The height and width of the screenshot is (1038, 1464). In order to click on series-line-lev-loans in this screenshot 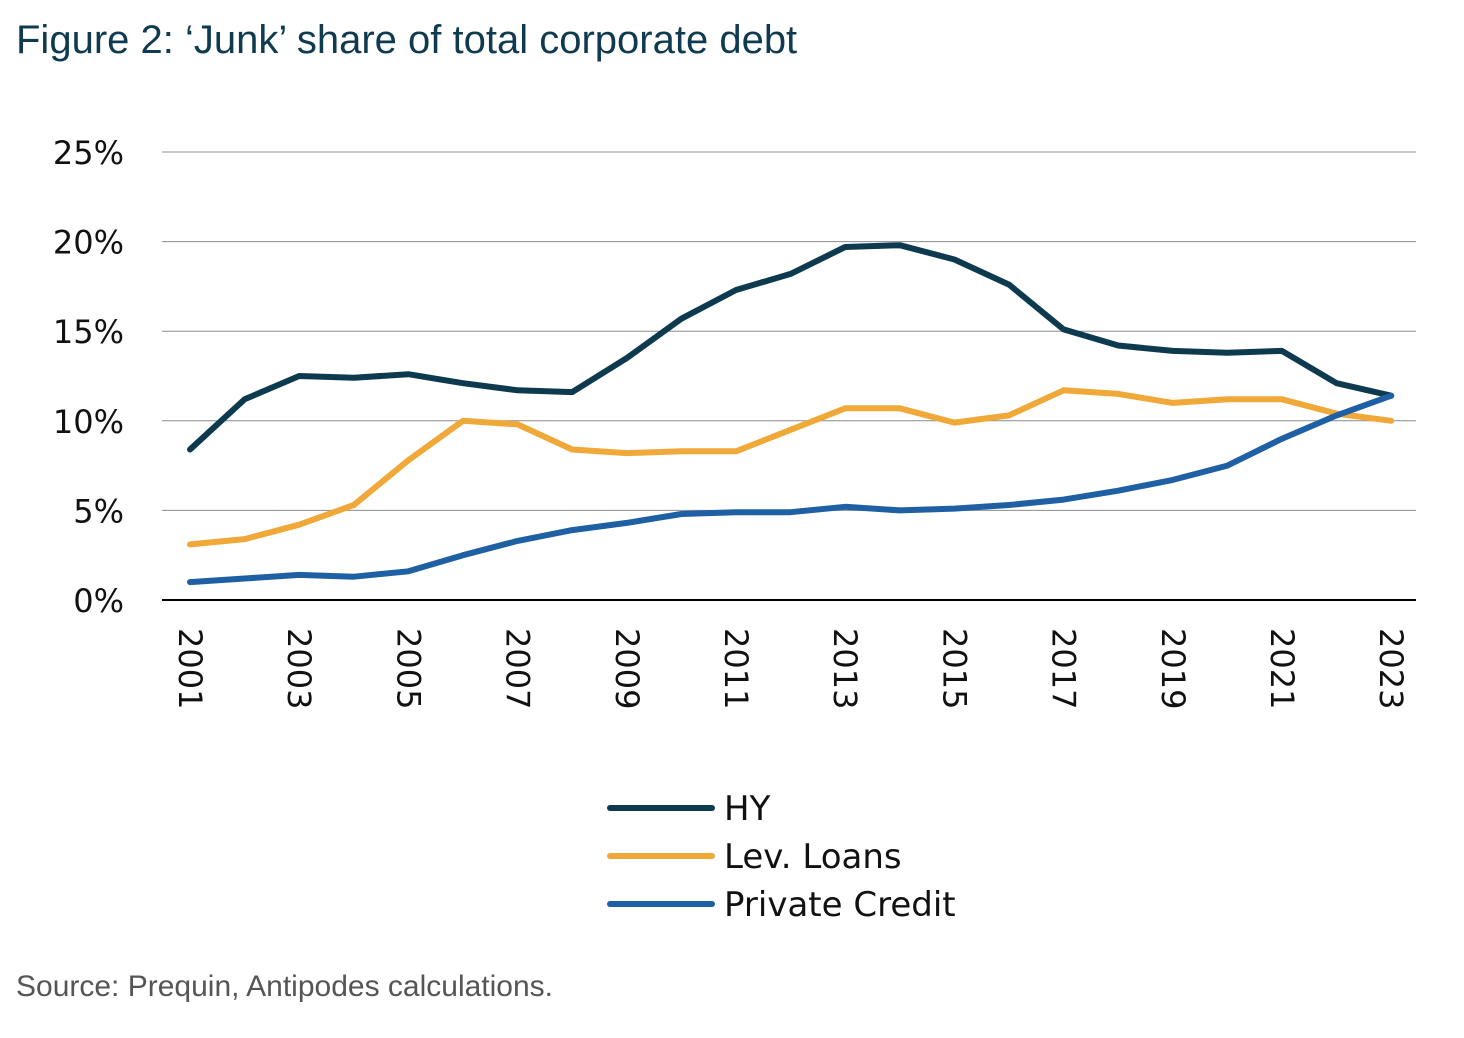, I will do `click(791, 467)`.